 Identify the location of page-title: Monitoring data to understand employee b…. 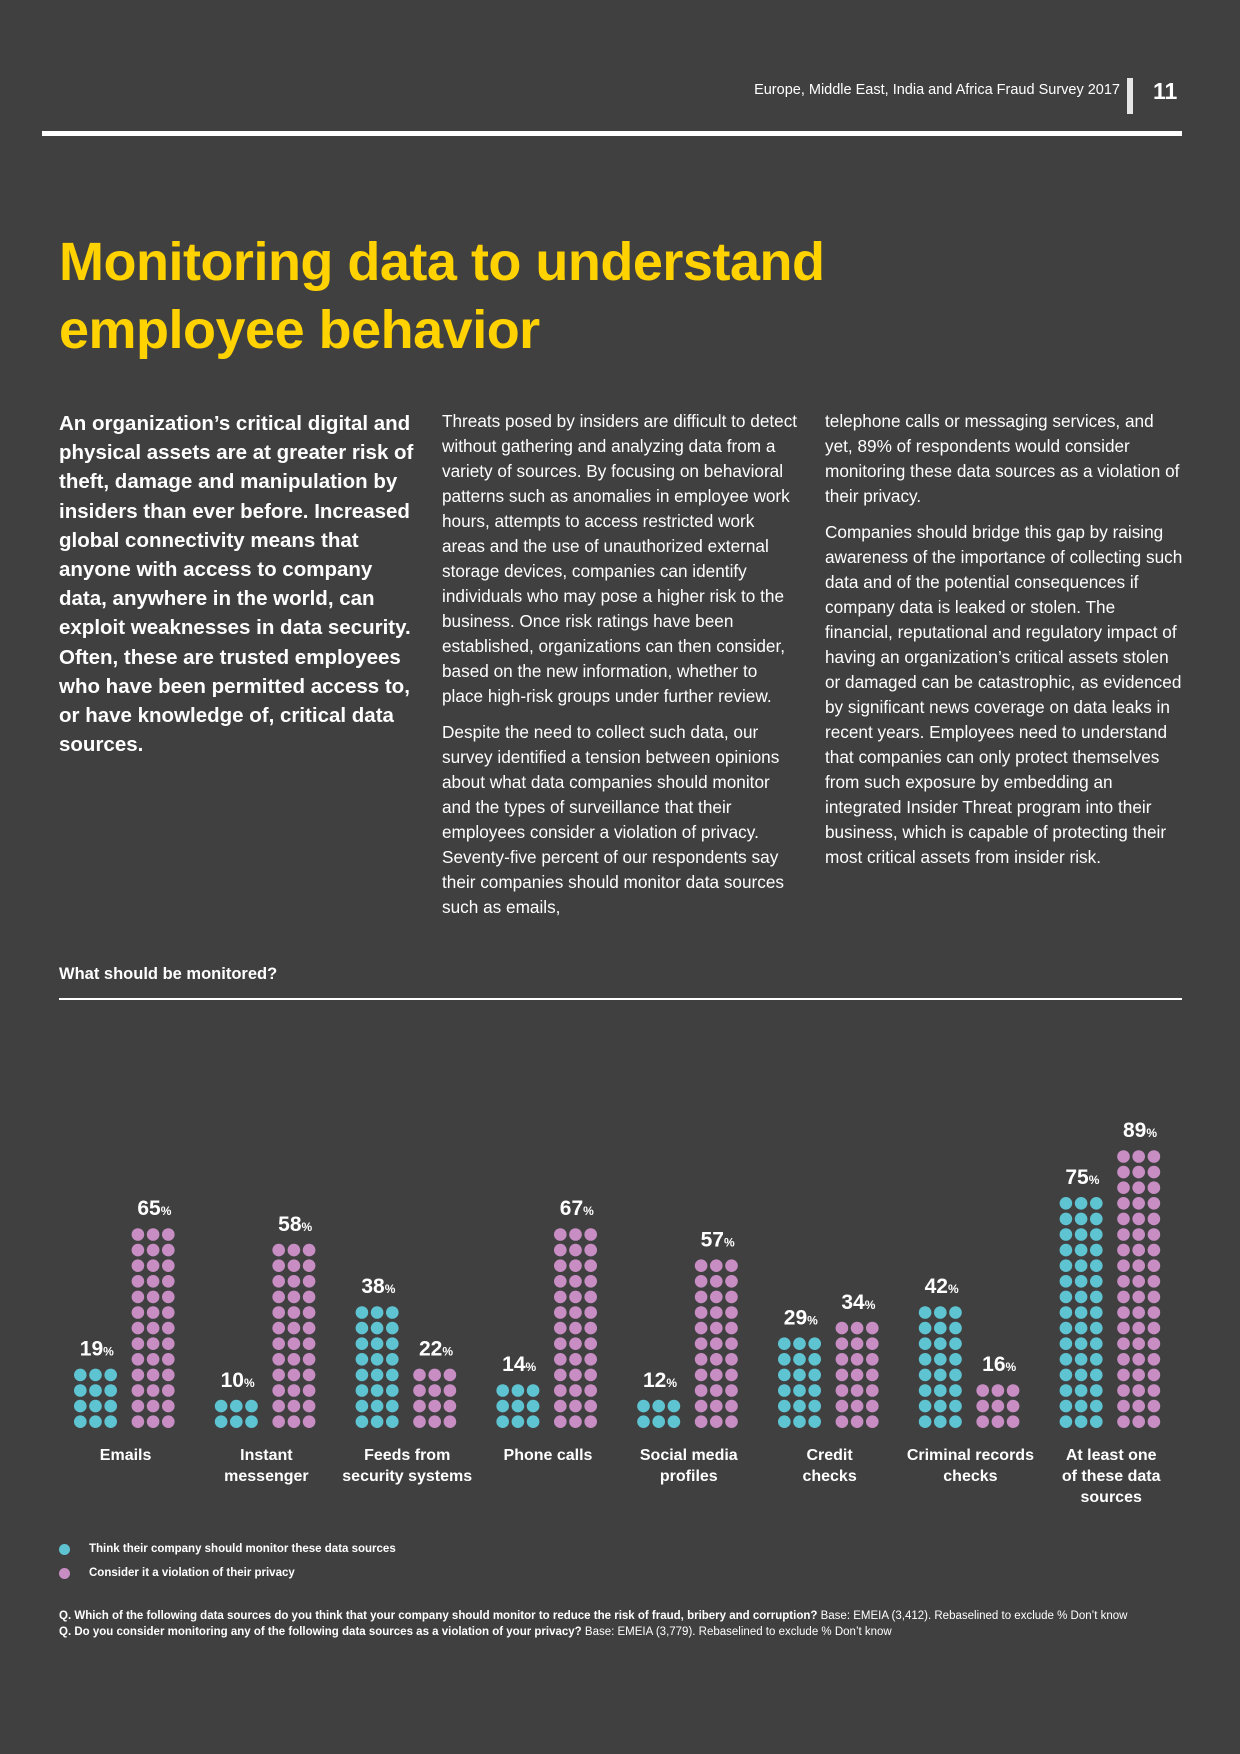
(442, 296).